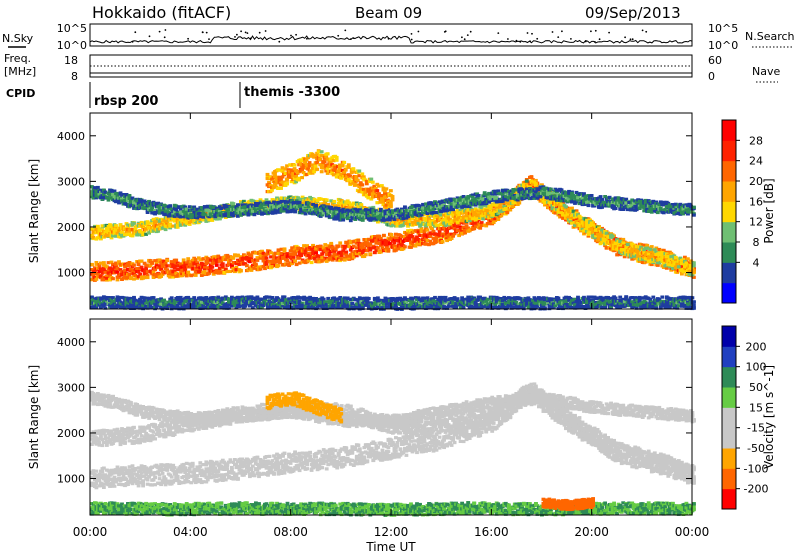 Image resolution: width=800 pixels, height=554 pixels. What do you see at coordinates (161, 12) in the screenshot?
I see `radar-title: Hokkaido (fitACF)` at bounding box center [161, 12].